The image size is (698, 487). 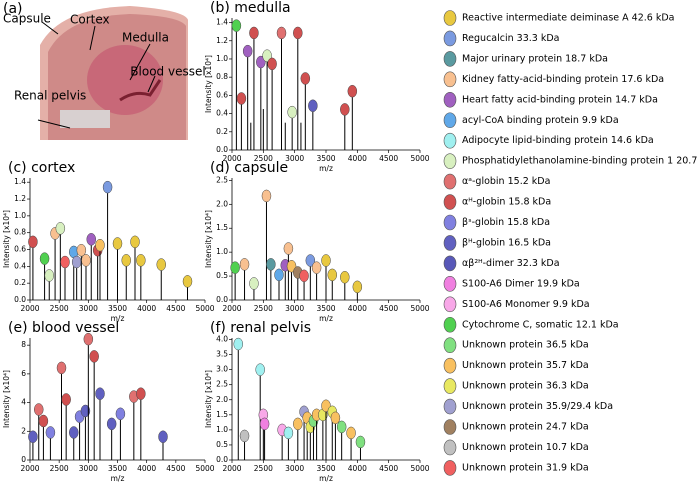 I want to click on y-tick-label: 1.5, so click(x=222, y=414).